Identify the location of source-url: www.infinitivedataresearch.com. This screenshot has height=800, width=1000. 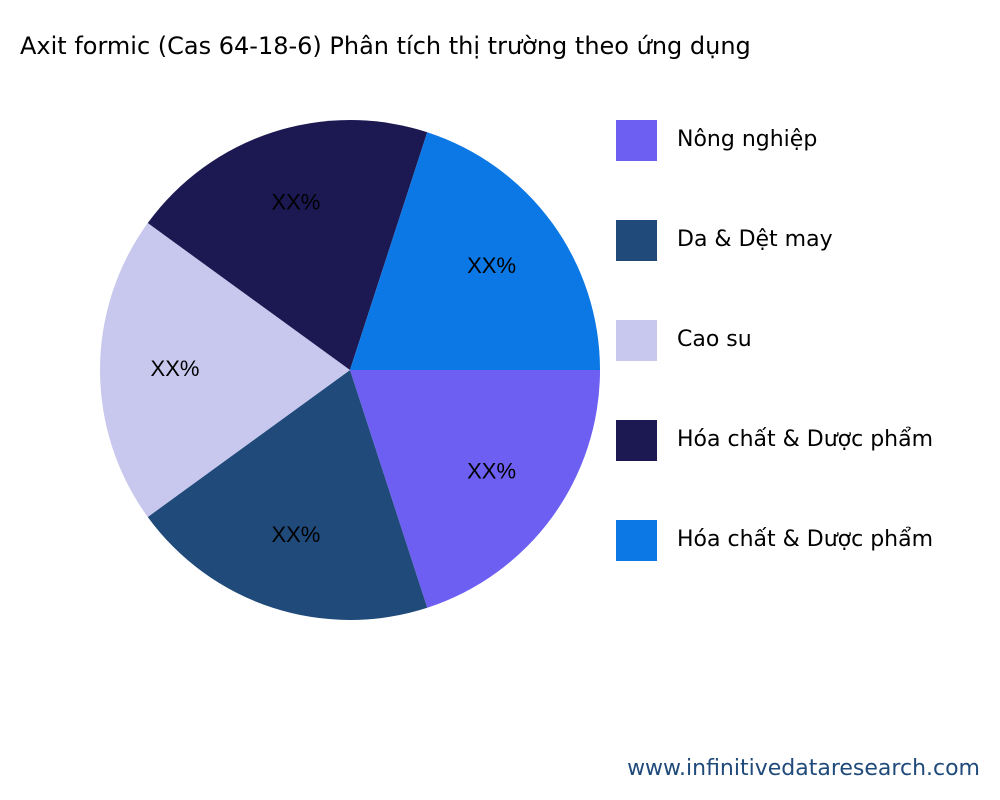
(803, 768).